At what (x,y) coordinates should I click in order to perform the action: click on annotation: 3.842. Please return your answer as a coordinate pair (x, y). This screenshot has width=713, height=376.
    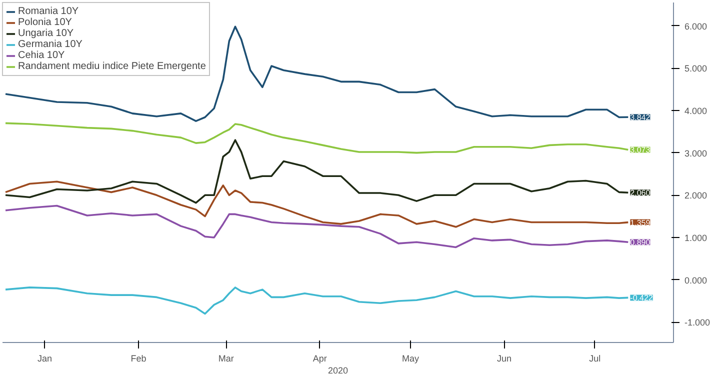
    Looking at the image, I should click on (640, 117).